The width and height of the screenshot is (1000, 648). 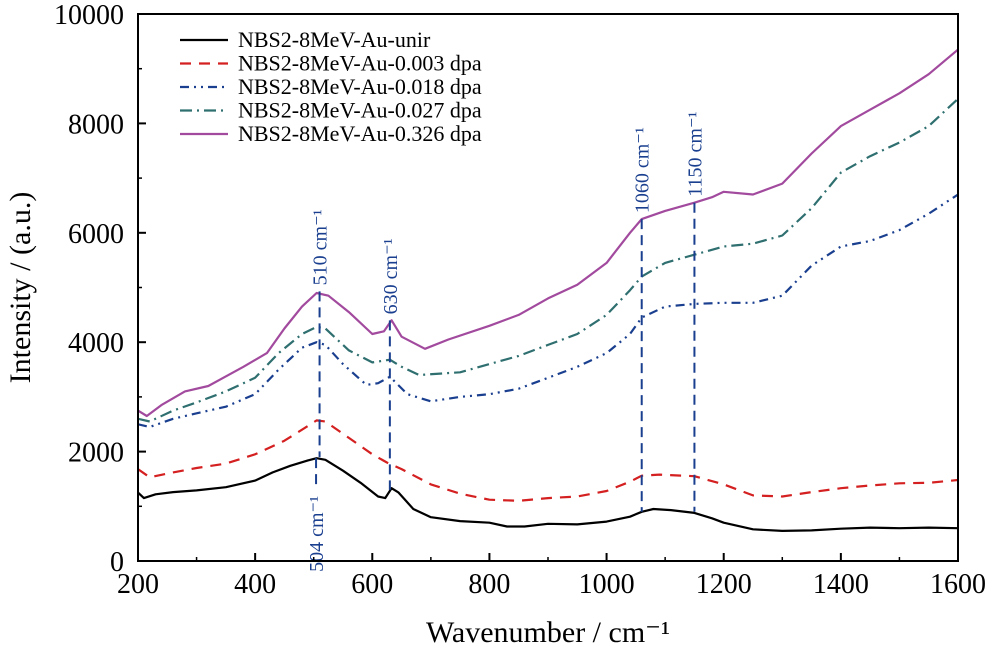 I want to click on y-axis-title: Intensity / (a.u.), so click(x=20, y=288).